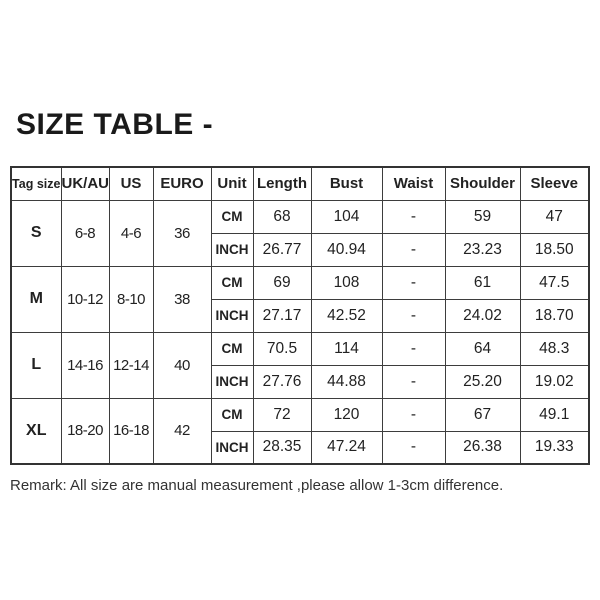 The image size is (600, 600). Describe the element at coordinates (282, 216) in the screenshot. I see `length-value: 68` at that location.